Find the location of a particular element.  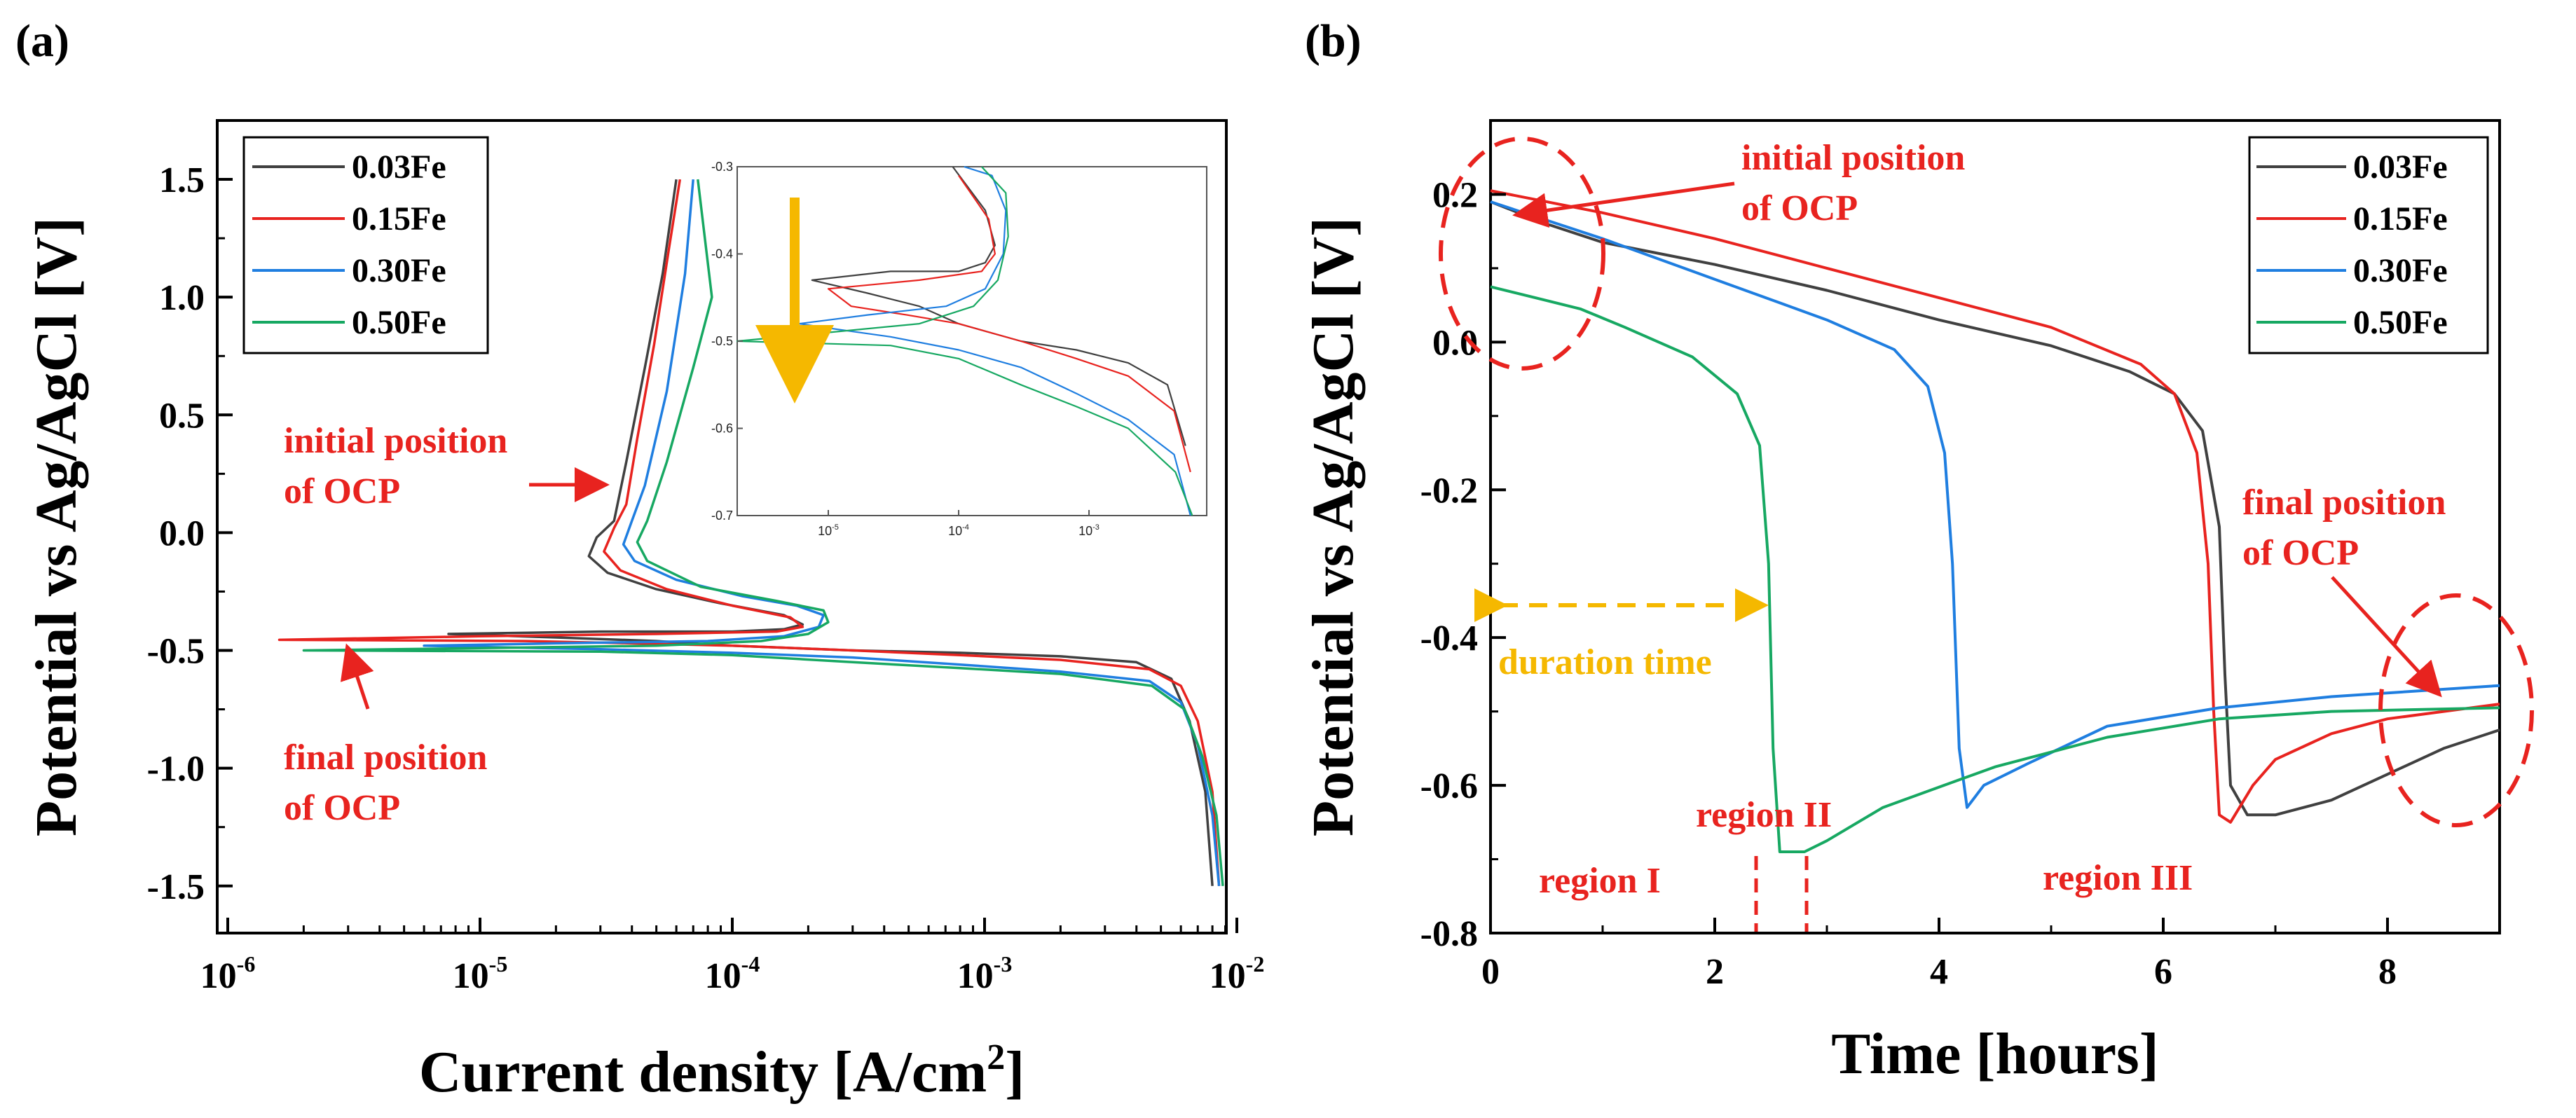

inset-y-tick-label--0.6: -0.6 is located at coordinates (722, 429).